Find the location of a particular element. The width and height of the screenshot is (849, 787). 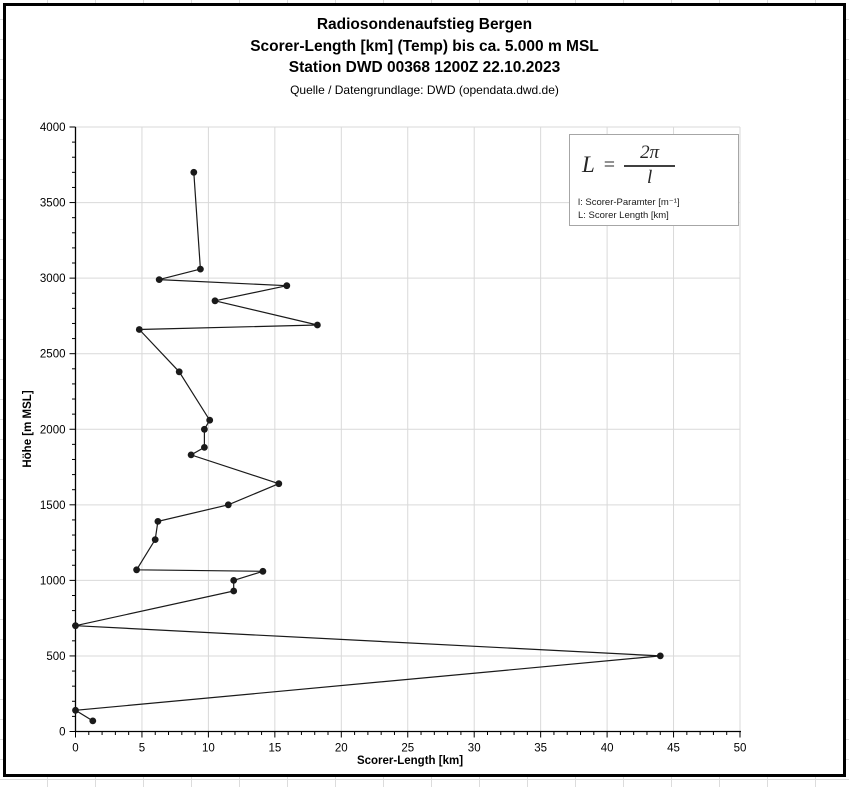

y-tick-label: 0 is located at coordinates (62, 733).